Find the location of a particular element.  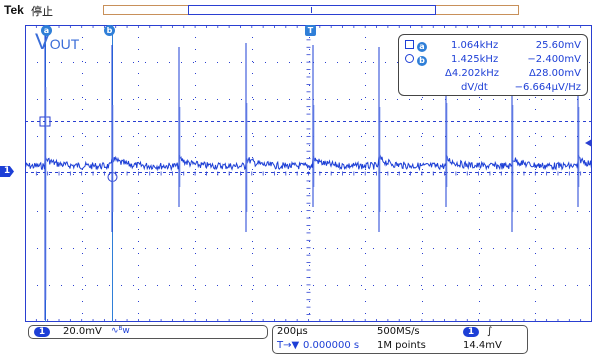

cursor-a-badge: a is located at coordinates (422, 47).